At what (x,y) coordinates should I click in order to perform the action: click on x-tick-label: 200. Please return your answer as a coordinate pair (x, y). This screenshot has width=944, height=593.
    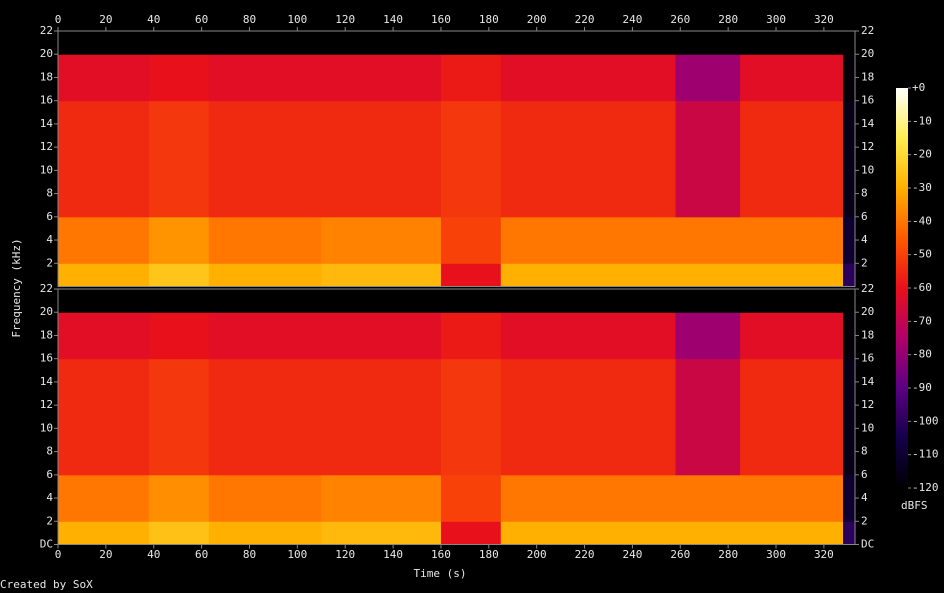
    Looking at the image, I should click on (537, 554).